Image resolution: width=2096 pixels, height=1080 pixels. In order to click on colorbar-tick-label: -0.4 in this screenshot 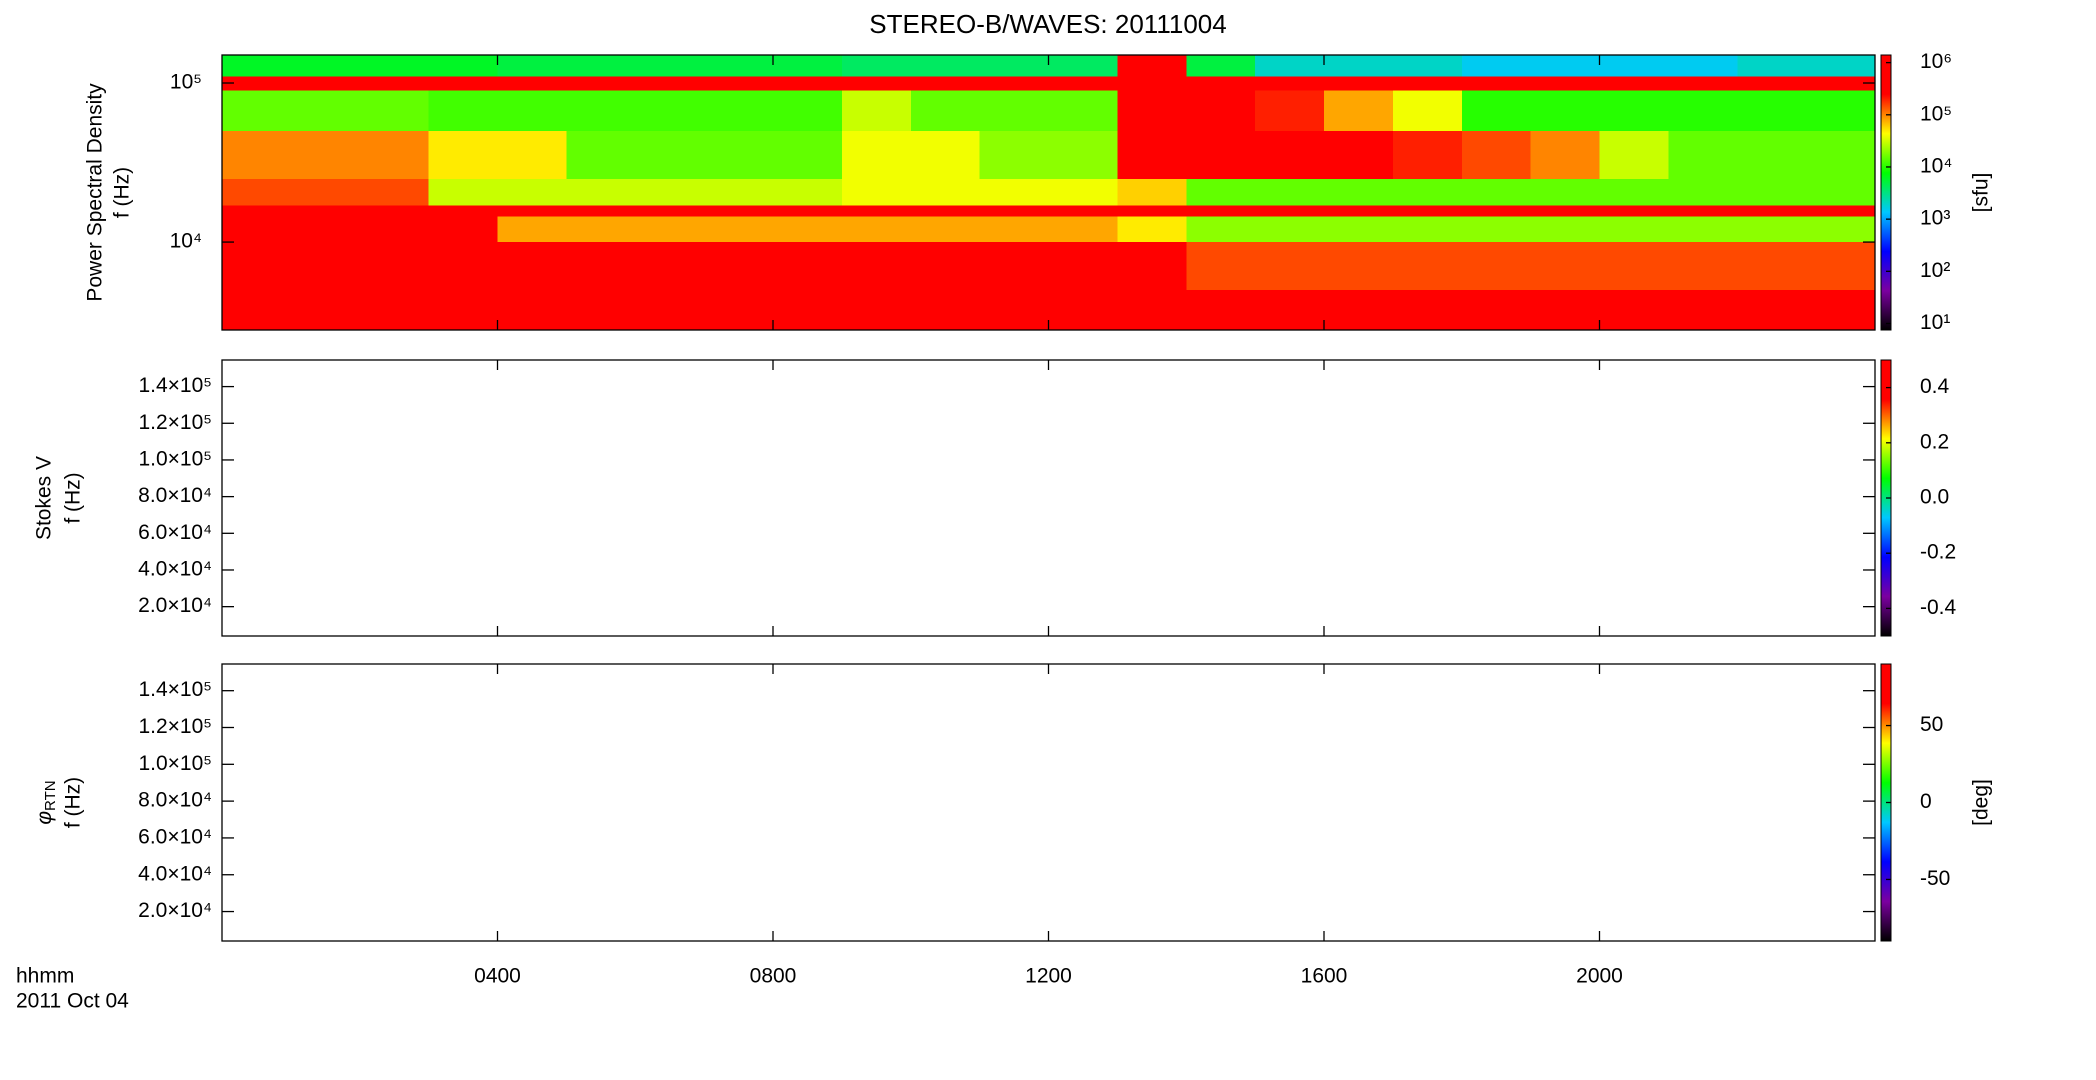, I will do `click(1938, 607)`.